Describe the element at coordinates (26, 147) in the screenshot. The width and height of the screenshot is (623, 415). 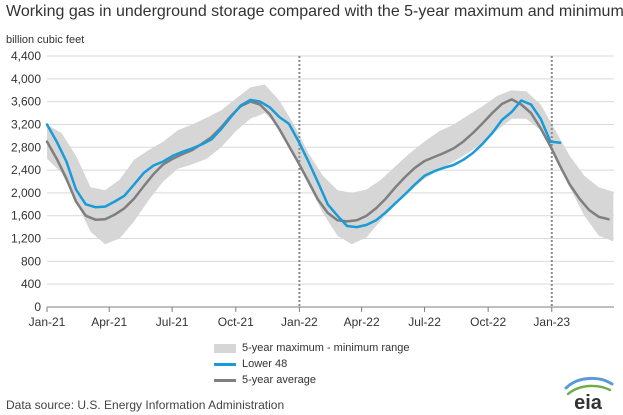
I see `y-tick-label: 2,800` at that location.